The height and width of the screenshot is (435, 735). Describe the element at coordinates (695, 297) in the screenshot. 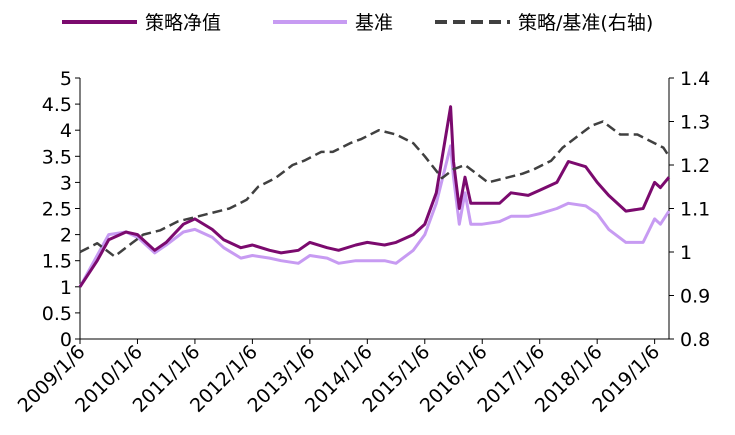

I see `y-right-tick-label: 0.9` at that location.